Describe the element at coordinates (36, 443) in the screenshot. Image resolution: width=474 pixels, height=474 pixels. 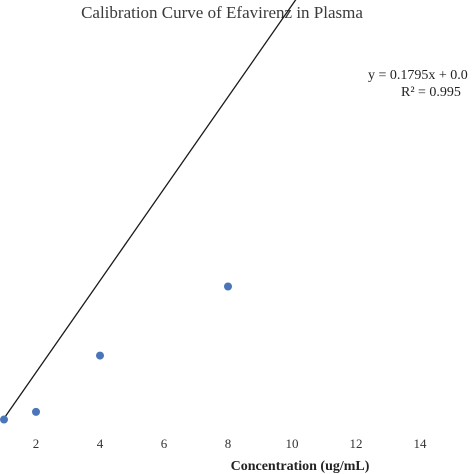
I see `x-tick-label: 2` at that location.